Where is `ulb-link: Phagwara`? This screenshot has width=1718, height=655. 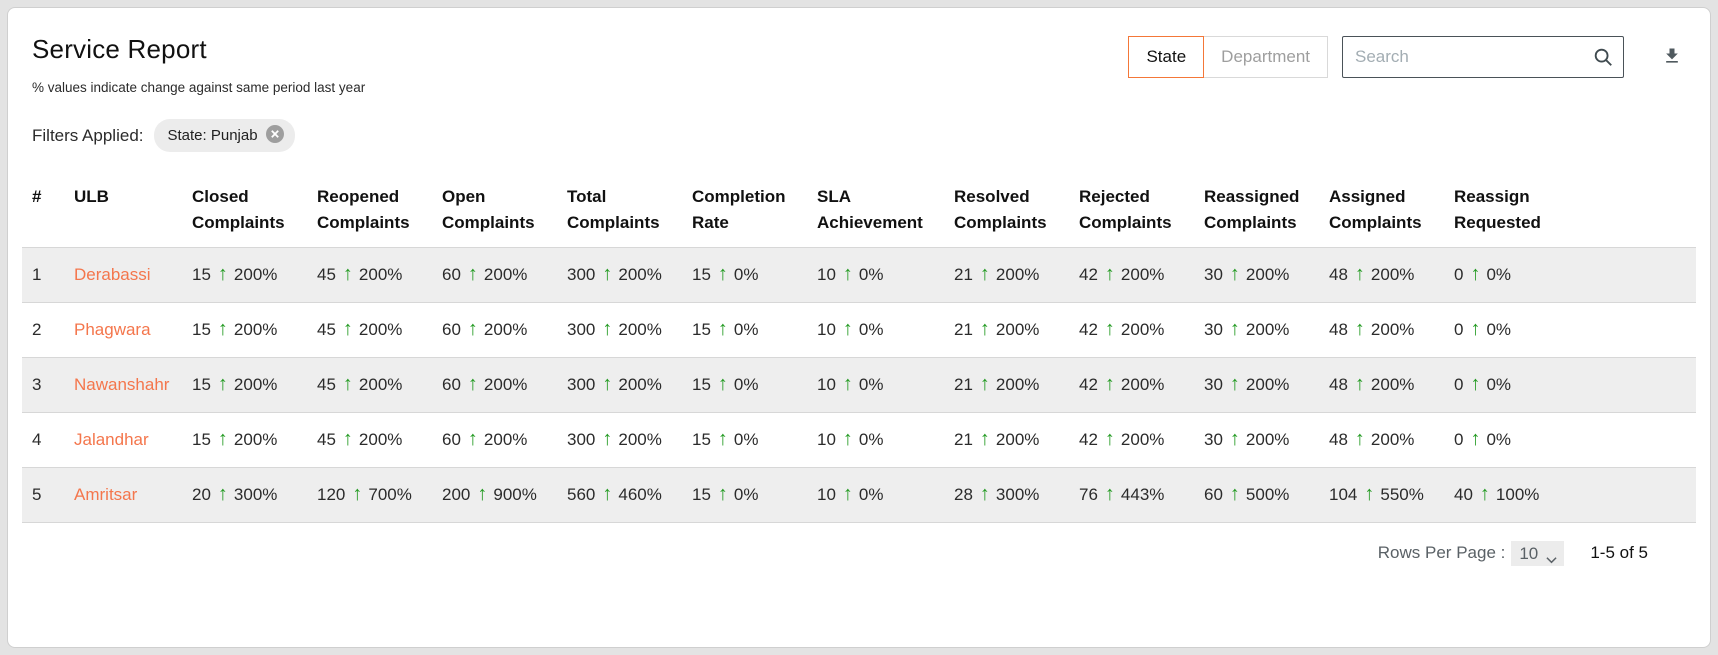 ulb-link: Phagwara is located at coordinates (112, 329).